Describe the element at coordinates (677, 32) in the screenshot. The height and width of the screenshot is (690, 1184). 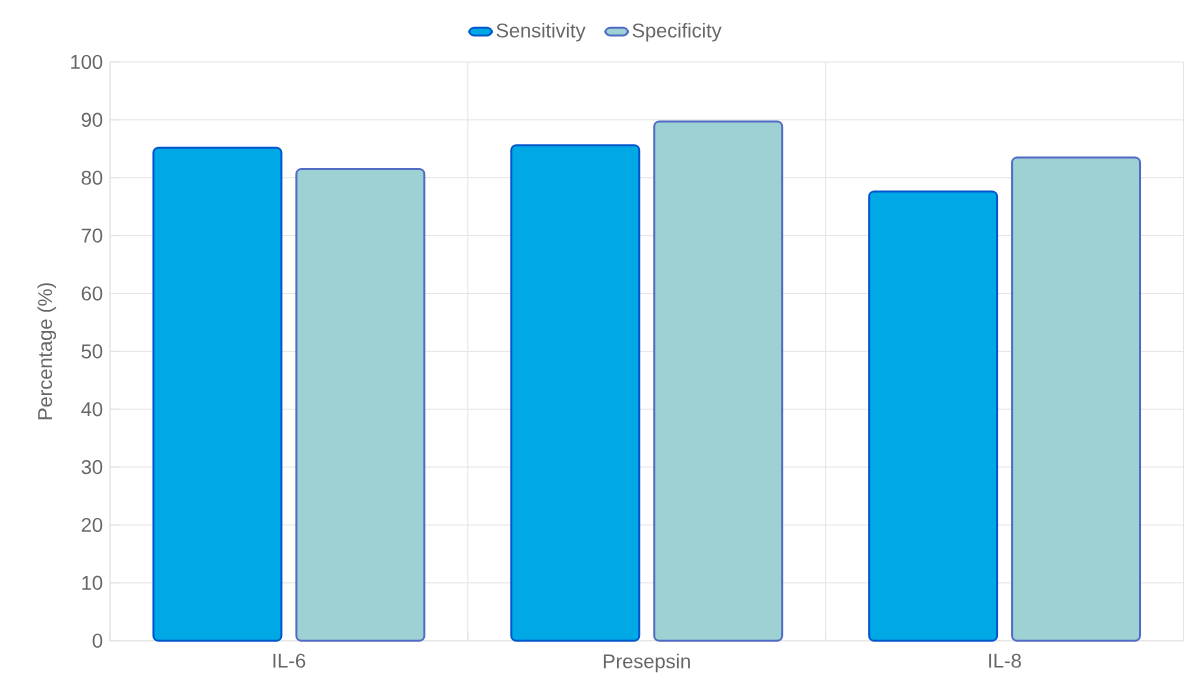
I see `legend-label: Specificity` at that location.